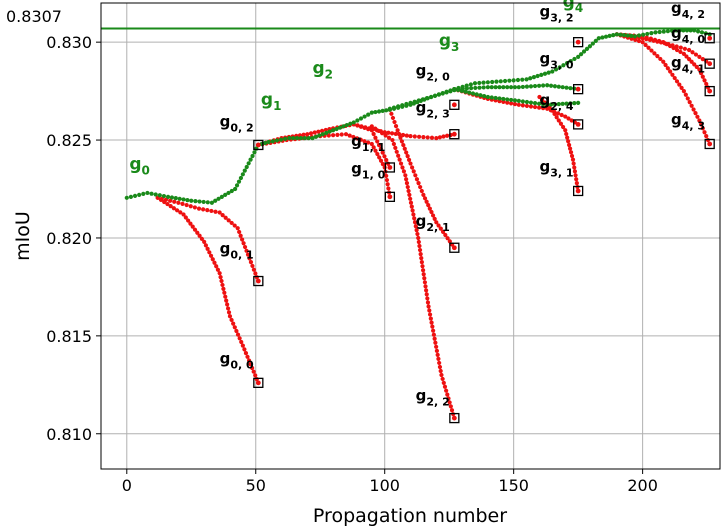 This screenshot has width=721, height=529. What do you see at coordinates (513, 485) in the screenshot?
I see `x-tick-label: 150` at bounding box center [513, 485].